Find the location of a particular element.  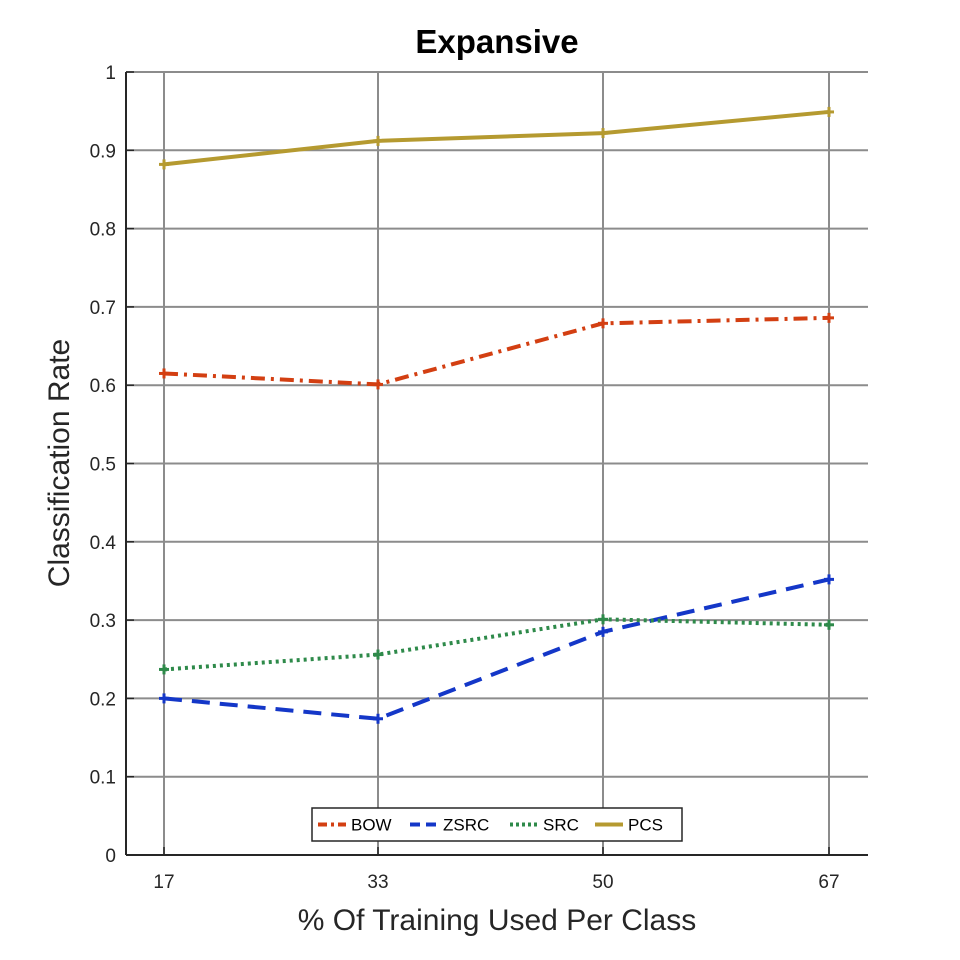

series-zsrc is located at coordinates (496, 649).